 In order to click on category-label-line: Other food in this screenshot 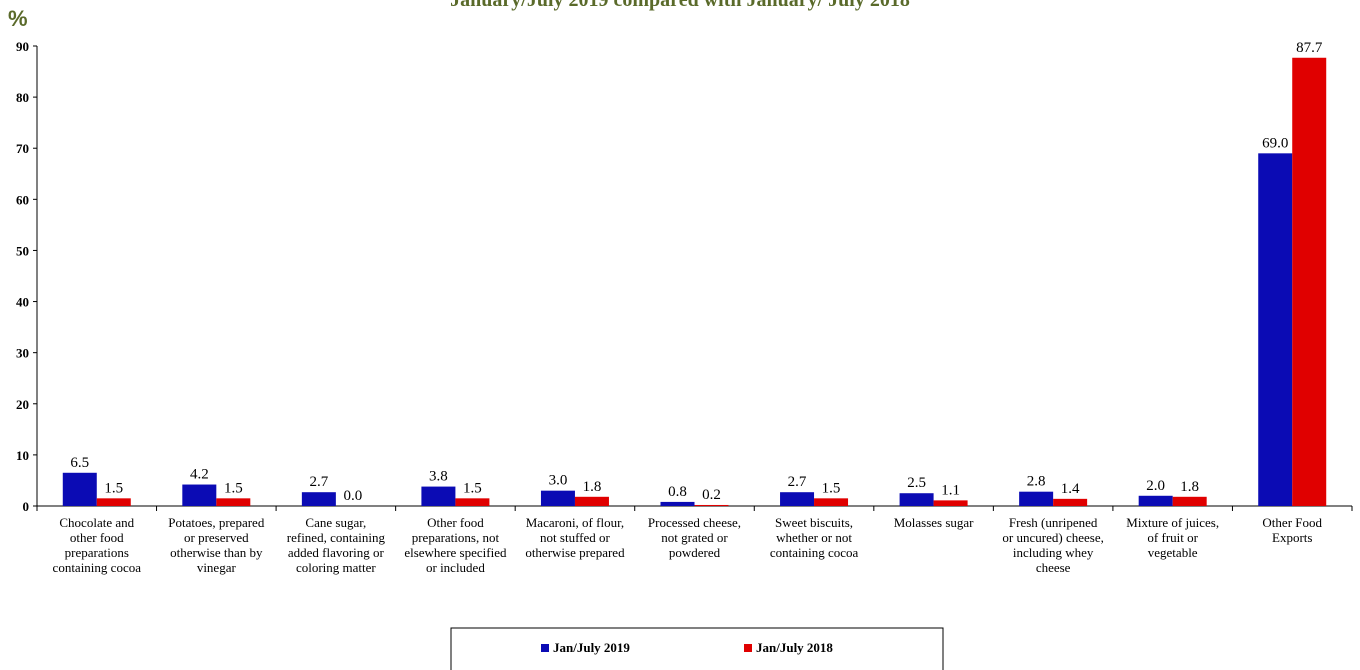, I will do `click(455, 522)`.